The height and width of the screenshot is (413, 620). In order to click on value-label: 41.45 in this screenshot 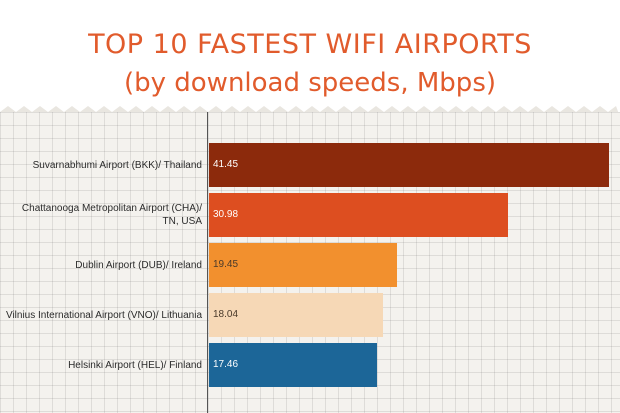, I will do `click(226, 164)`.